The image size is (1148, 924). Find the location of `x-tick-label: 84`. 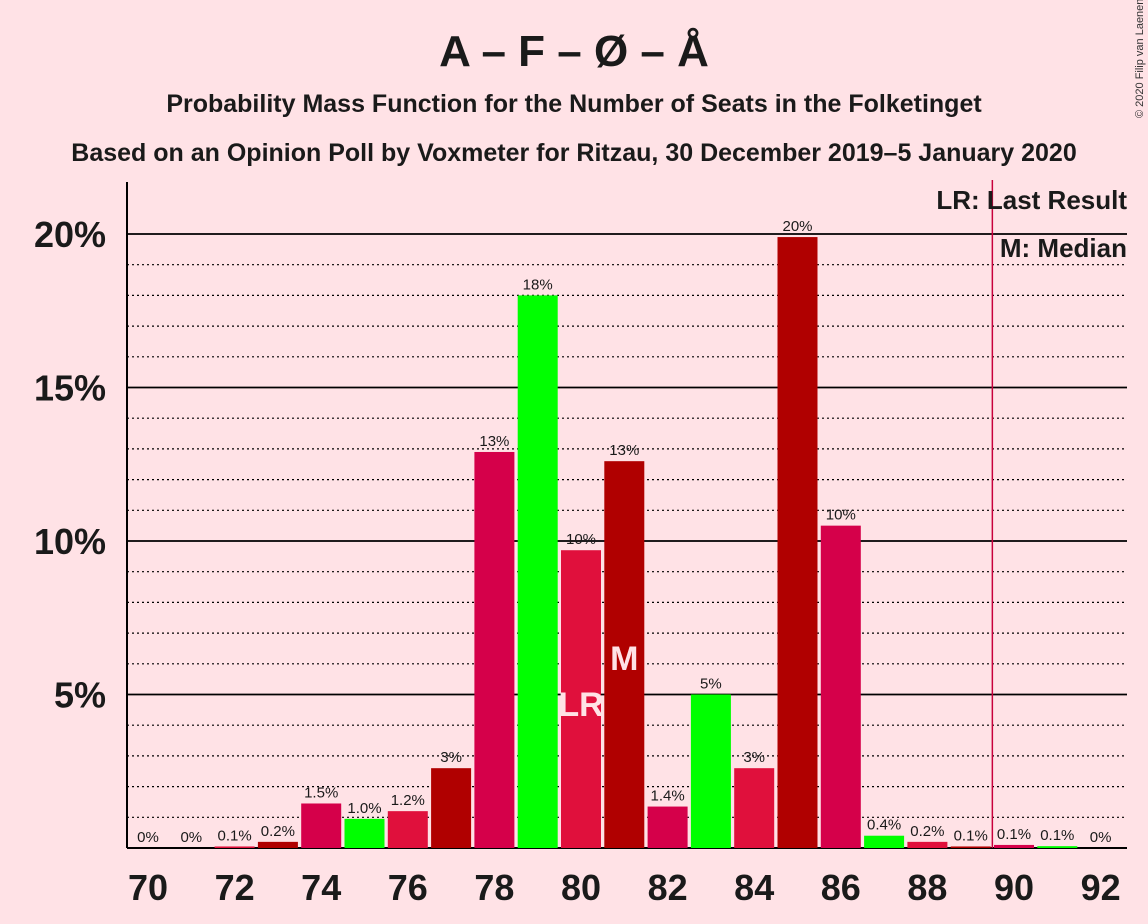

x-tick-label: 84 is located at coordinates (754, 887).